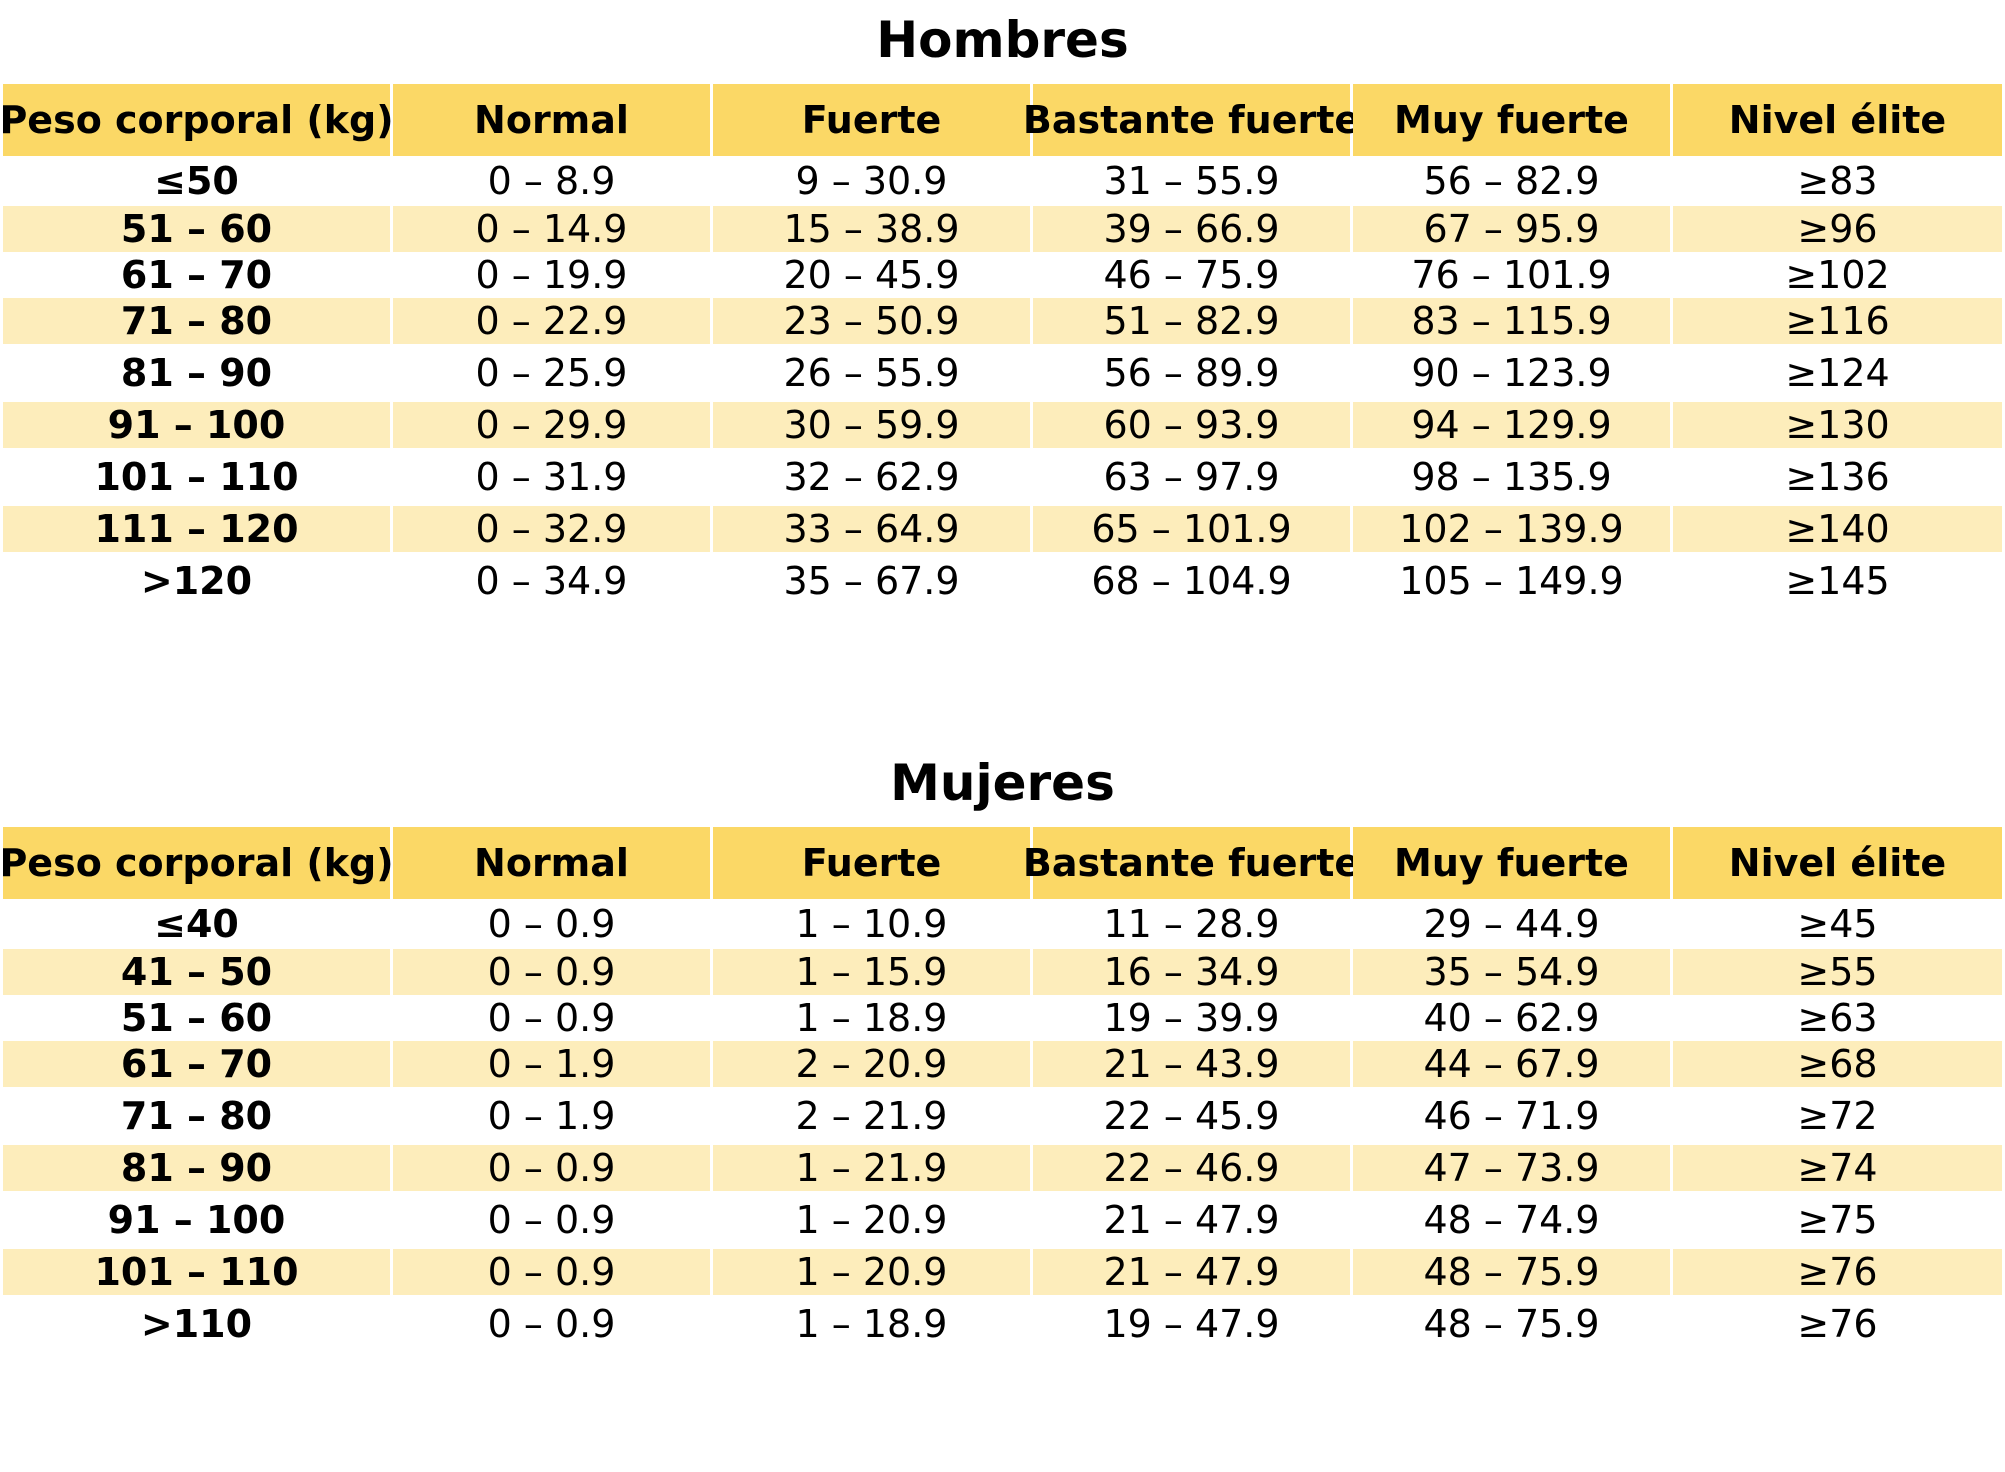  I want to click on cell-elite: ≥55, so click(1837, 972).